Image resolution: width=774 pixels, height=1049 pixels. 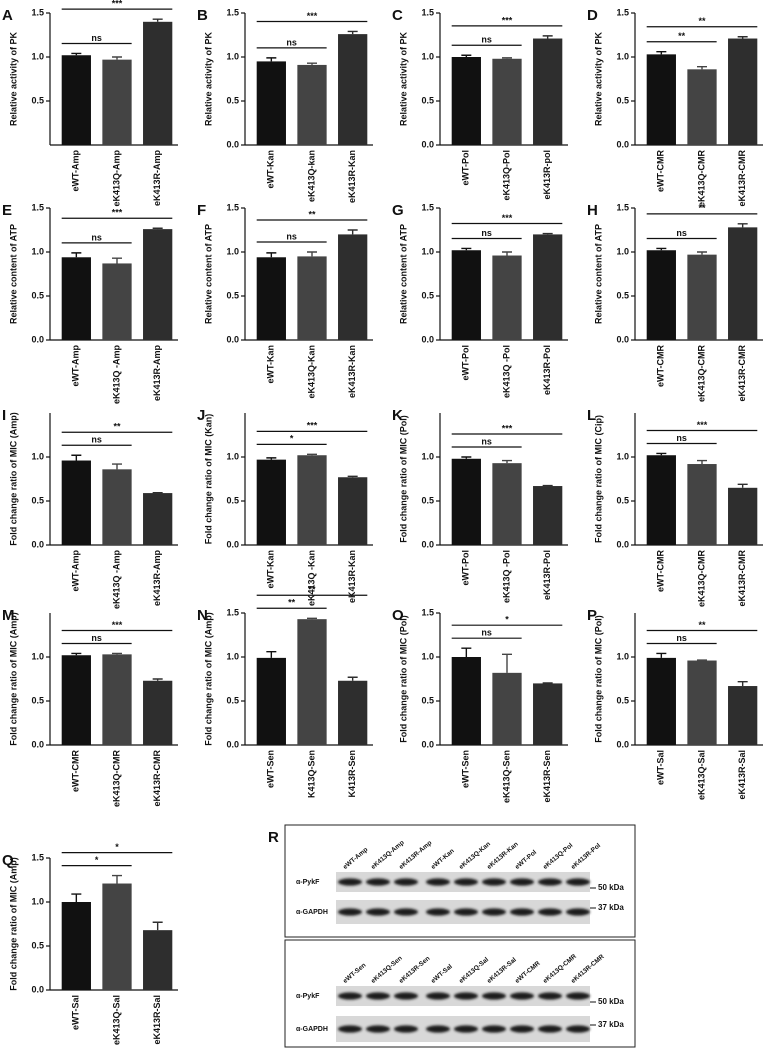 What do you see at coordinates (312, 214) in the screenshot?
I see `significance-label: **` at bounding box center [312, 214].